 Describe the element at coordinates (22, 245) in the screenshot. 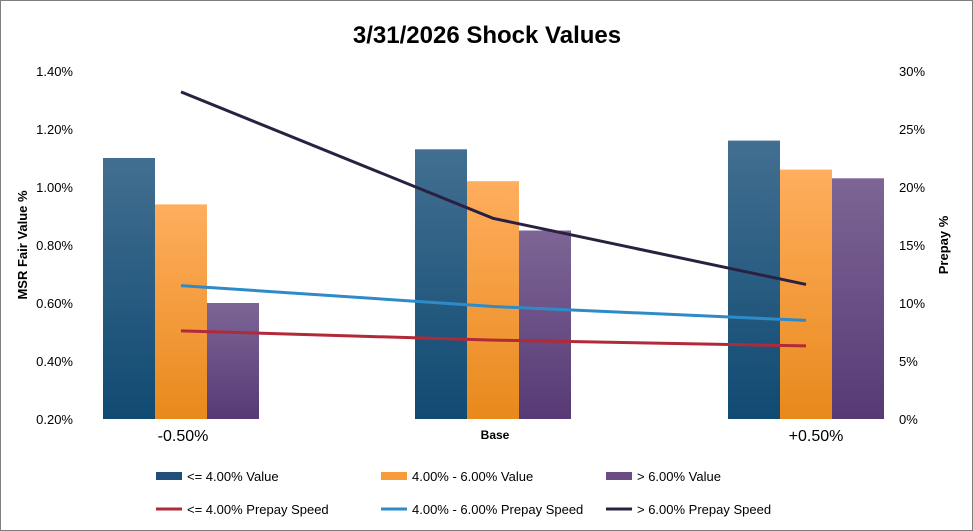

I see `y-axis-label: MSR Fair Value %` at that location.